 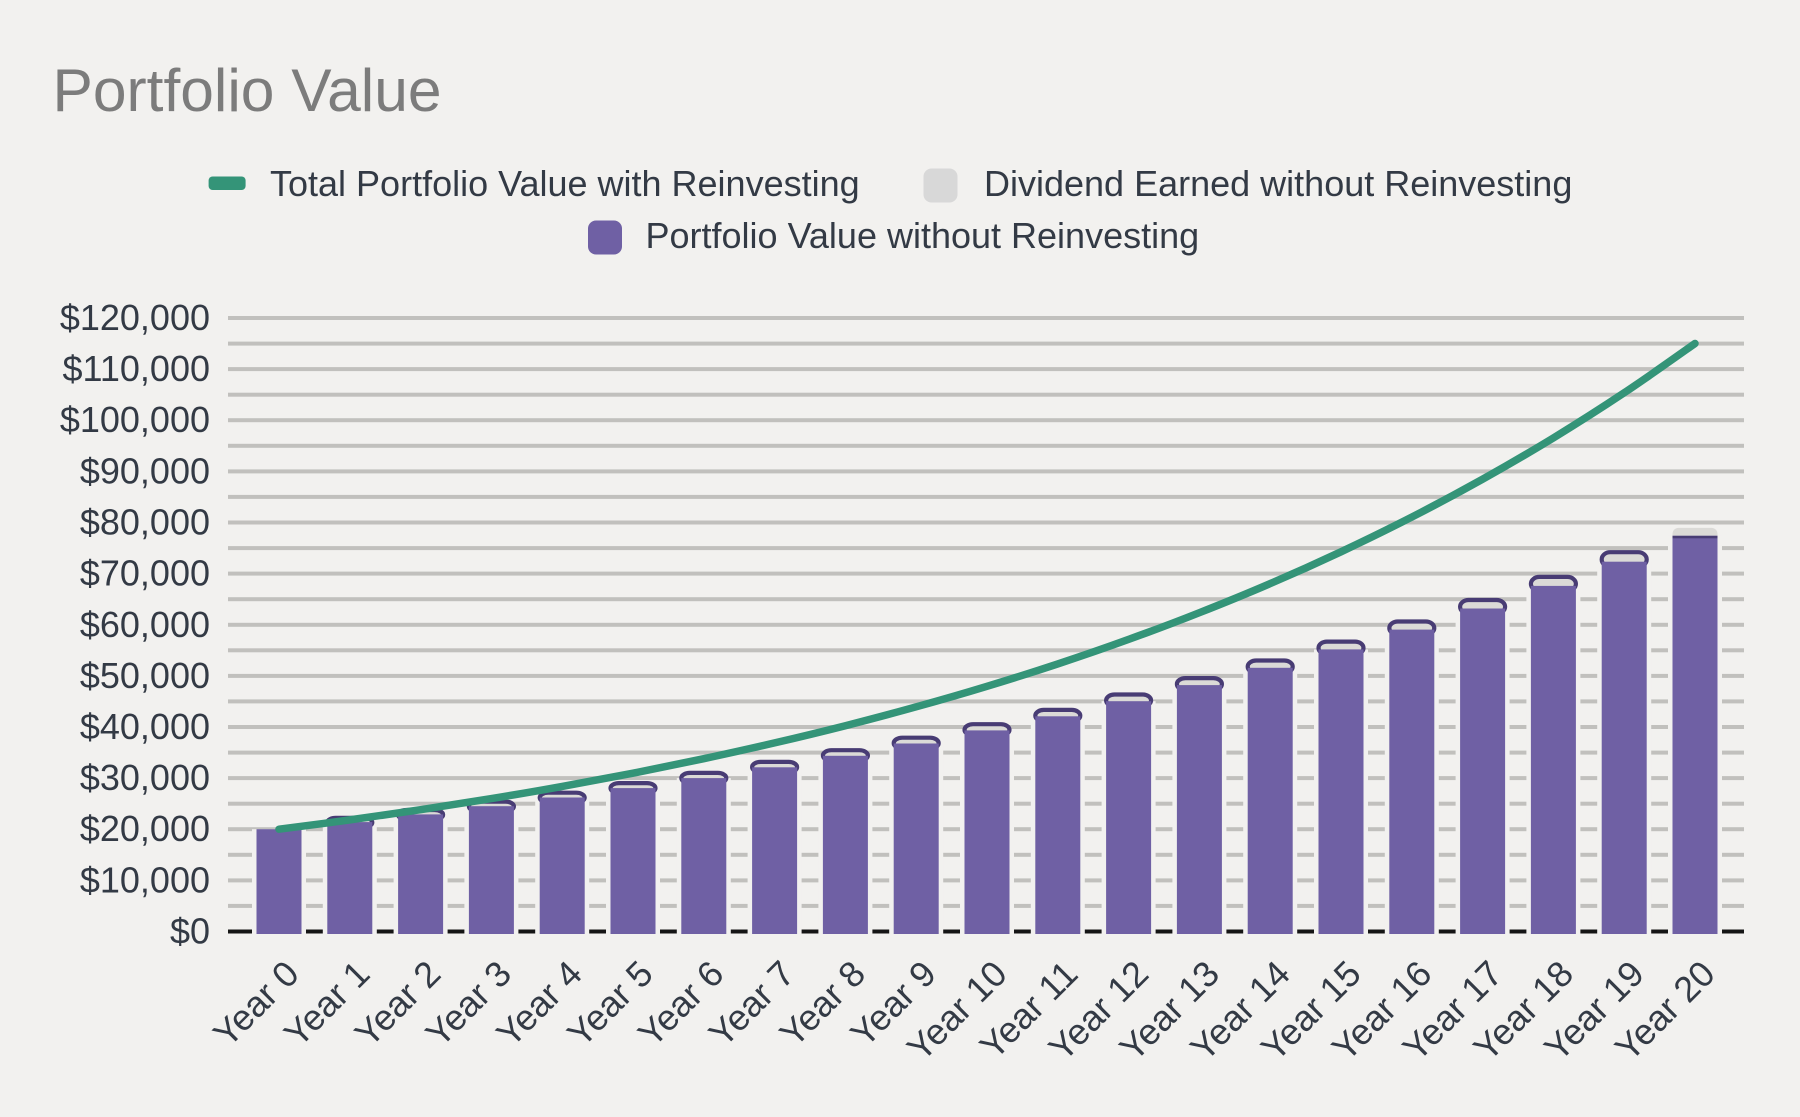 What do you see at coordinates (190, 931) in the screenshot?
I see `svg-text: $0` at bounding box center [190, 931].